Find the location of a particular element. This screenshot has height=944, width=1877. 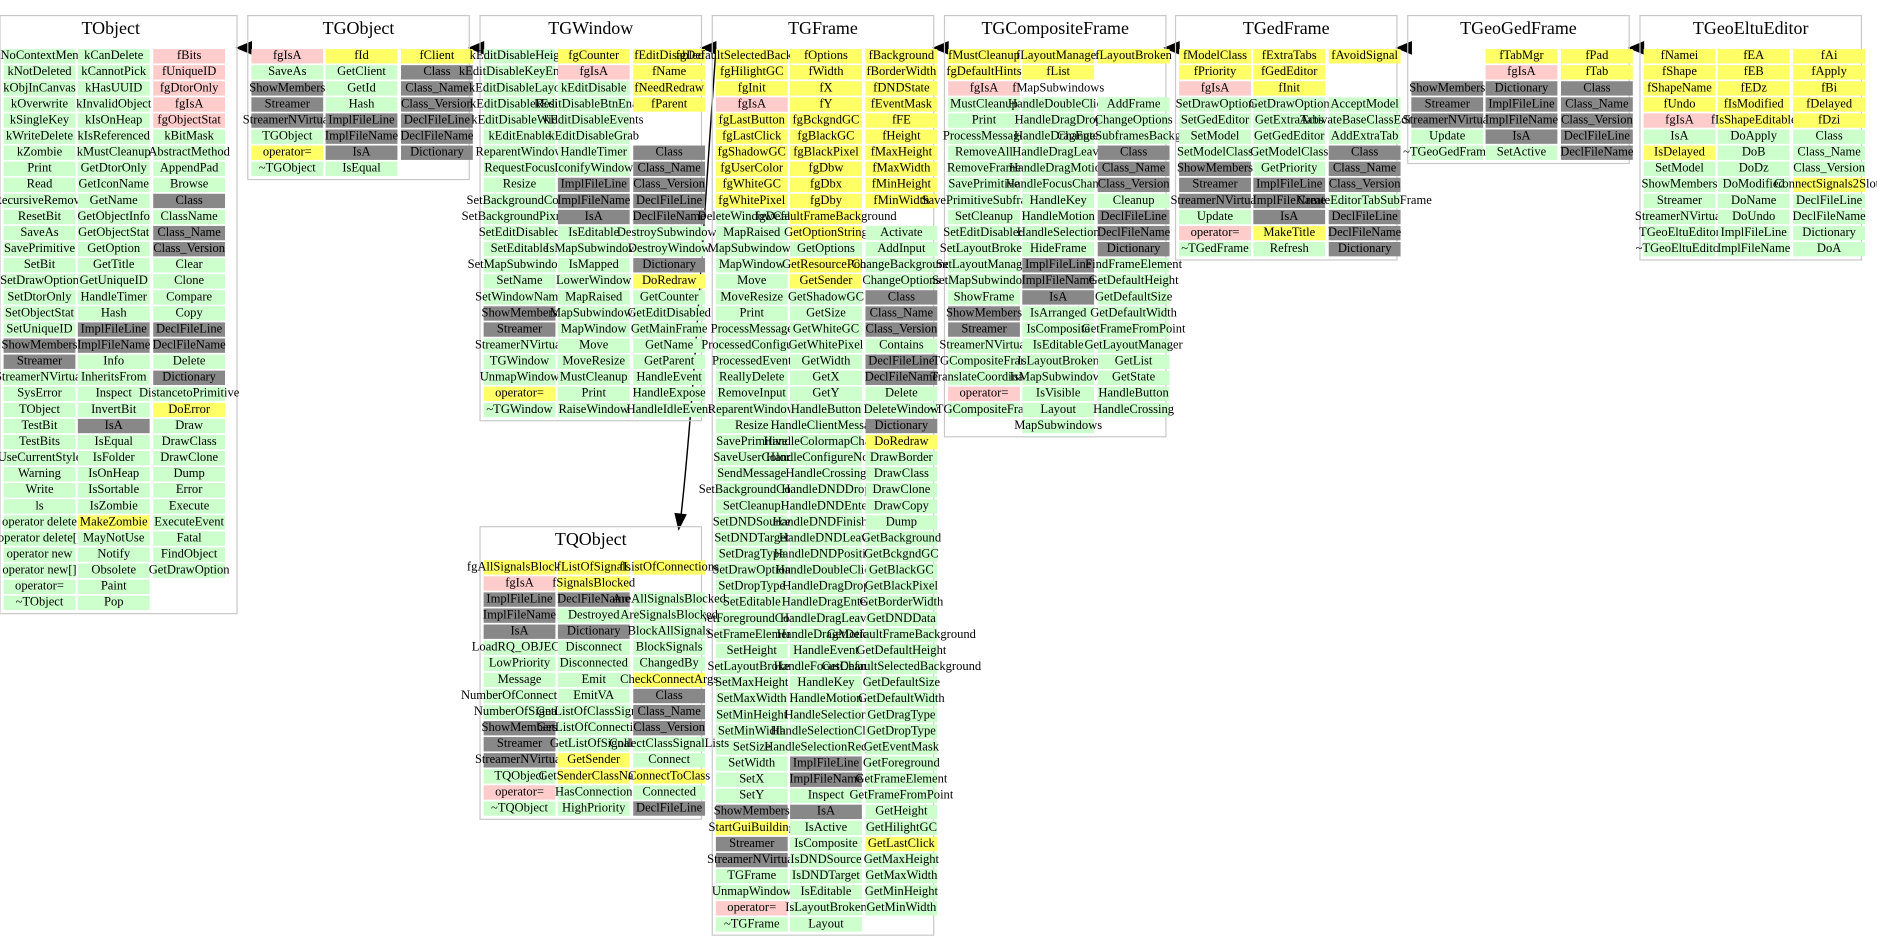

arrowhead is located at coordinates (243, 47).